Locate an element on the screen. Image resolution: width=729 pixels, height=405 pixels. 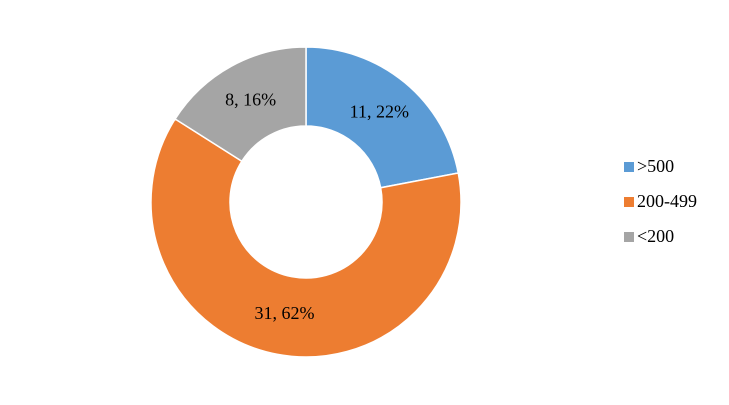
data-label: 31, 62% is located at coordinates (284, 313).